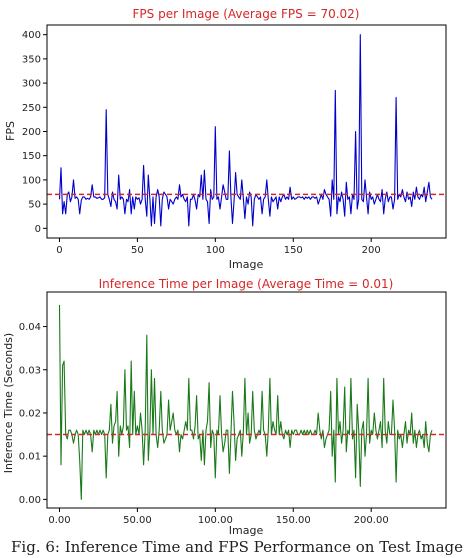 This screenshot has height=558, width=474. Describe the element at coordinates (215, 520) in the screenshot. I see `x-tick-label: 100.00` at that location.